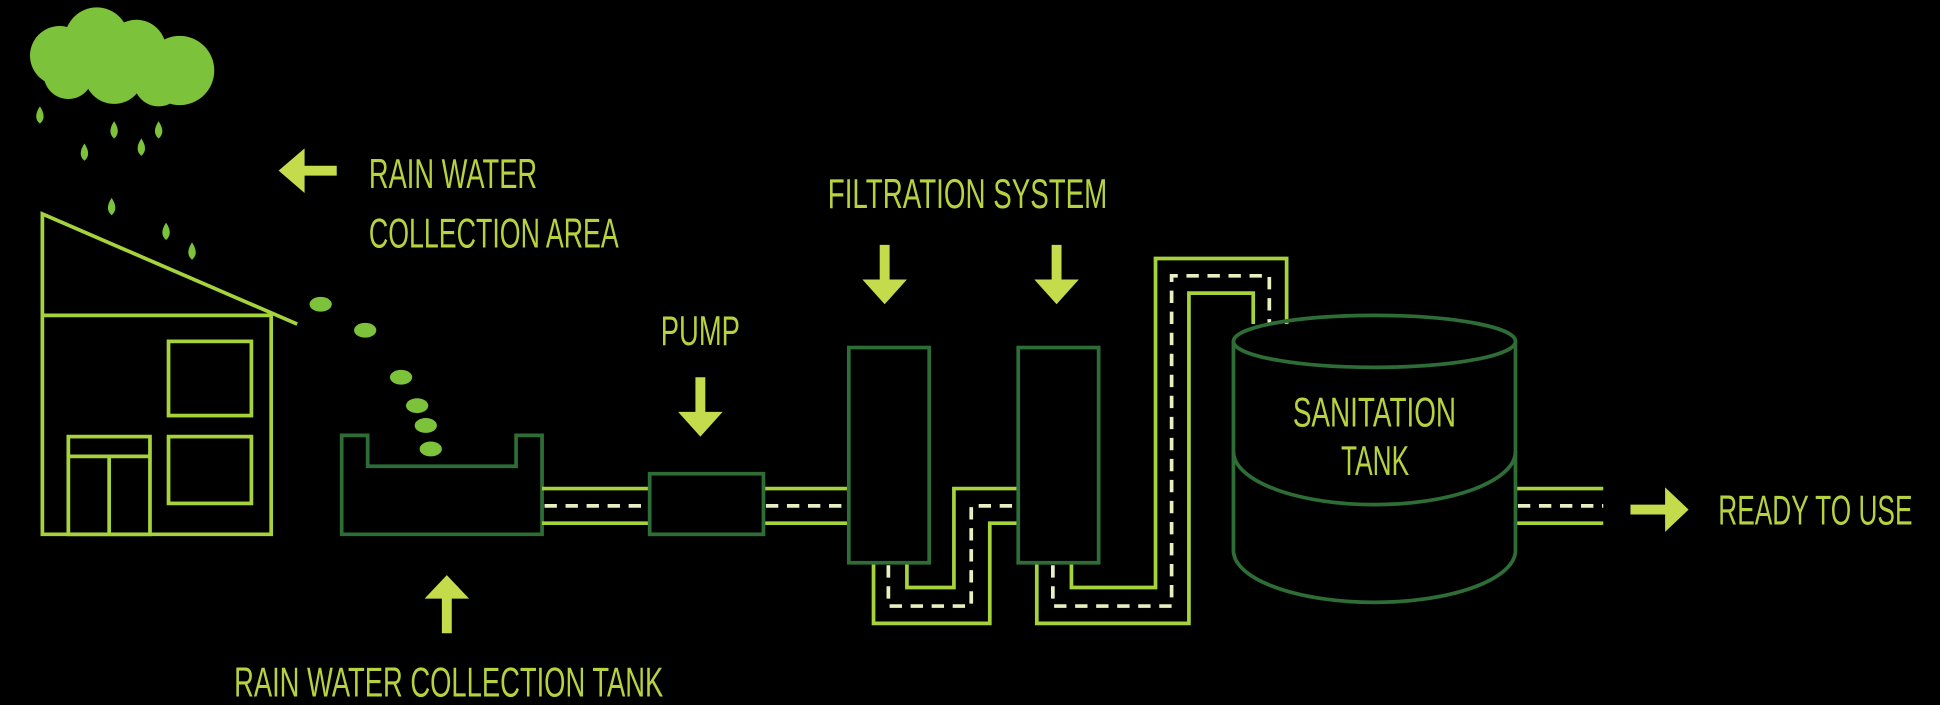 The width and height of the screenshot is (1940, 705). I want to click on house, so click(169, 374).